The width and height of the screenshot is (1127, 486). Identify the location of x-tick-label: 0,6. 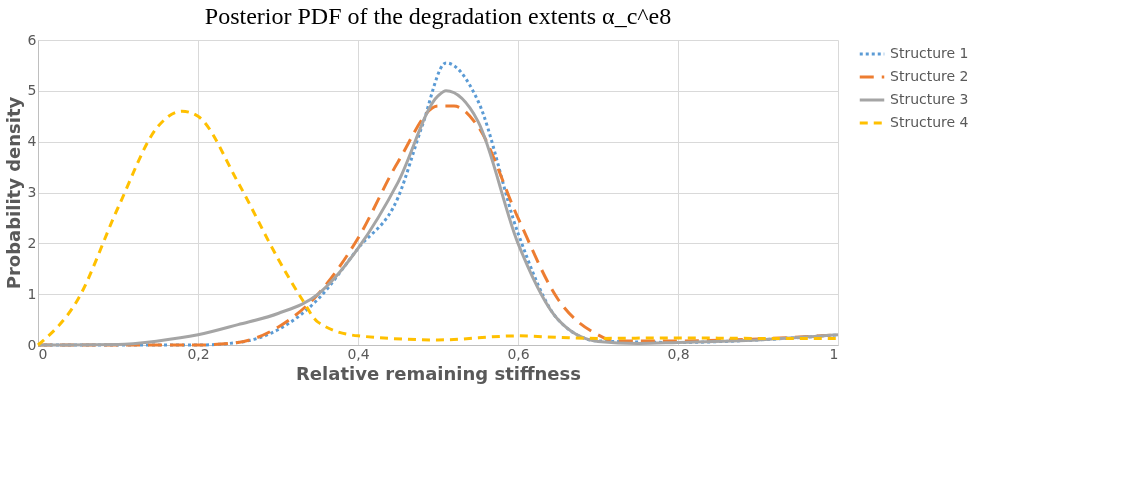
(518, 353).